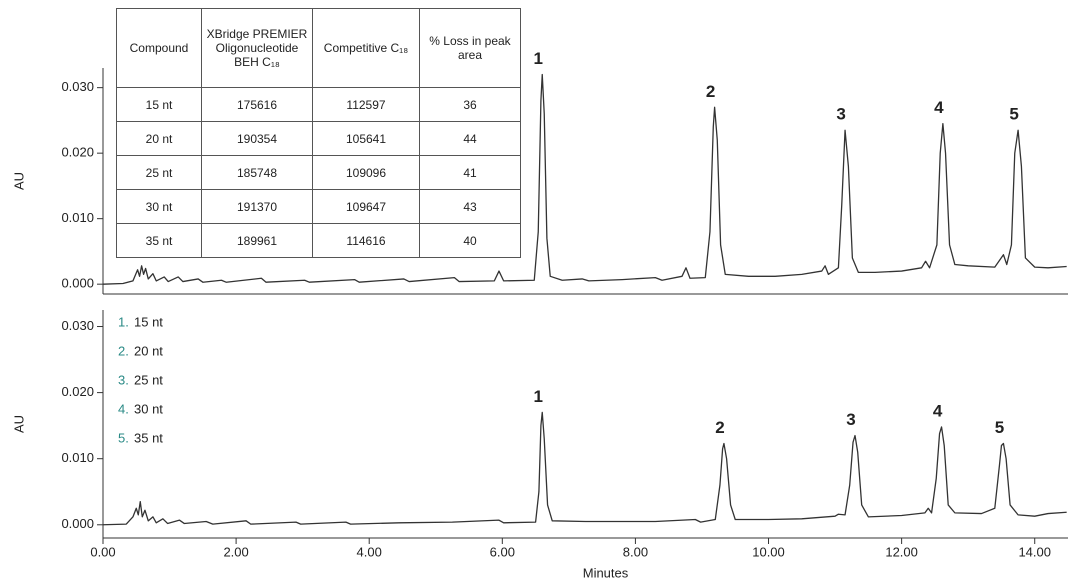 This screenshot has width=1080, height=586. I want to click on legend-label: 30 nt, so click(148, 408).